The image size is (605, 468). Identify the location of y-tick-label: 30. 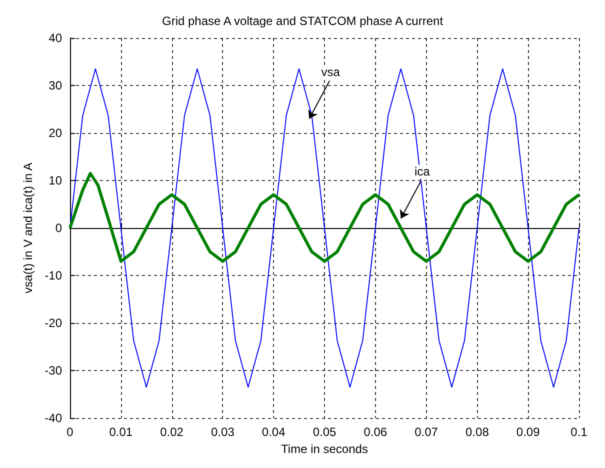
(55, 85).